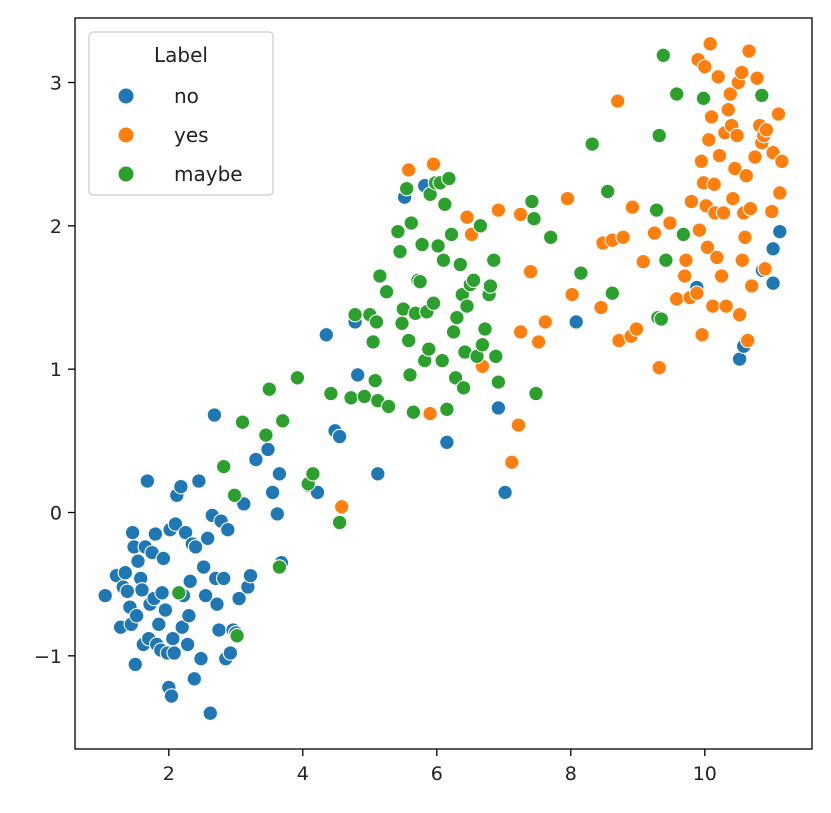 The image size is (831, 813). I want to click on legend-marker-maybe, so click(126, 174).